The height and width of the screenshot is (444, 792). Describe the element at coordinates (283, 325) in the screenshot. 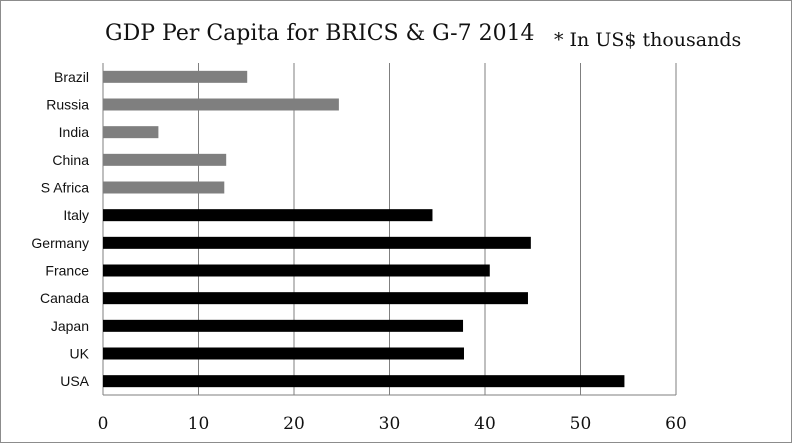

I see `bar-japan` at that location.